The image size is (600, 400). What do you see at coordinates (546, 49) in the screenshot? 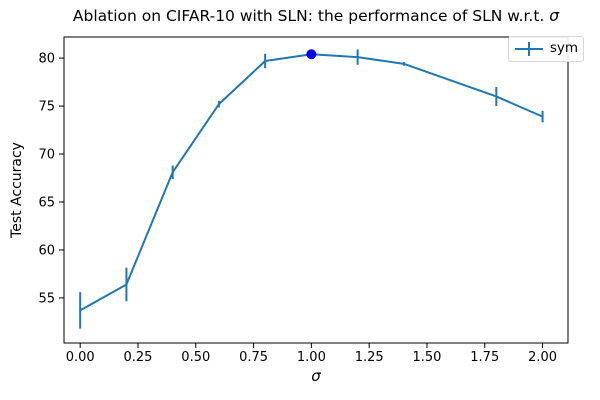
I see `legend: sym` at bounding box center [546, 49].